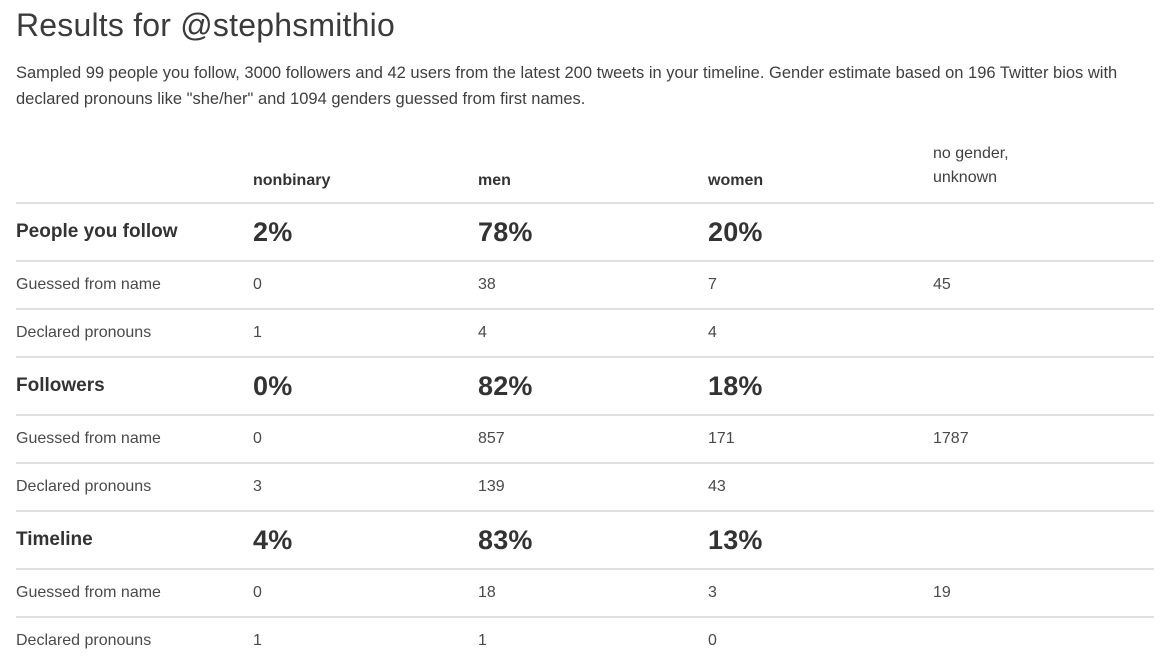 This screenshot has height=664, width=1170. What do you see at coordinates (134, 540) in the screenshot?
I see `section-label: Timeline` at bounding box center [134, 540].